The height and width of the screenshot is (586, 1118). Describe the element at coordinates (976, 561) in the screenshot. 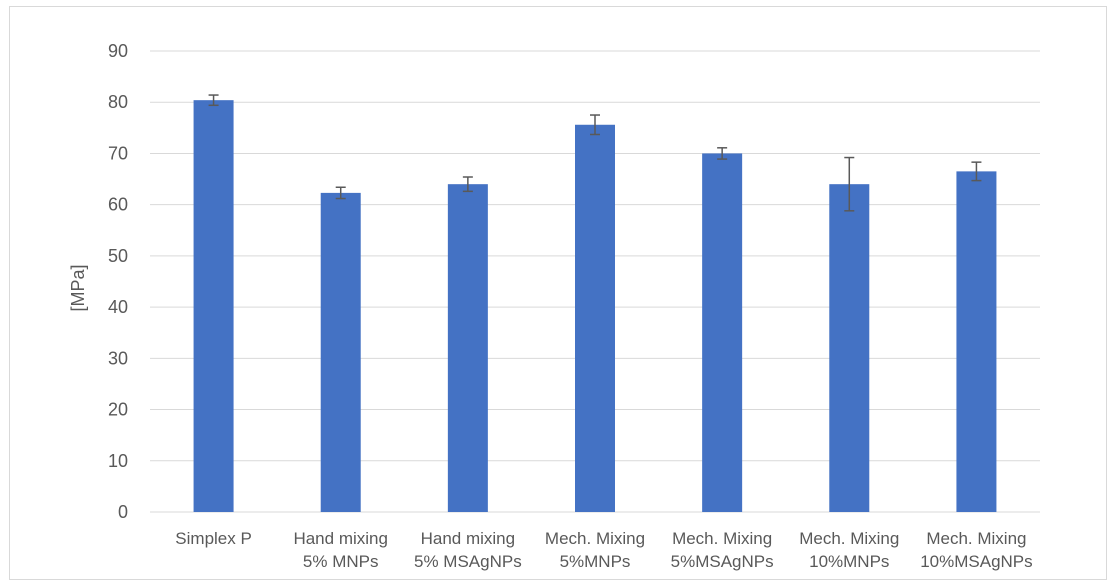

I see `x-category-label: 10%MSAgNPs` at that location.